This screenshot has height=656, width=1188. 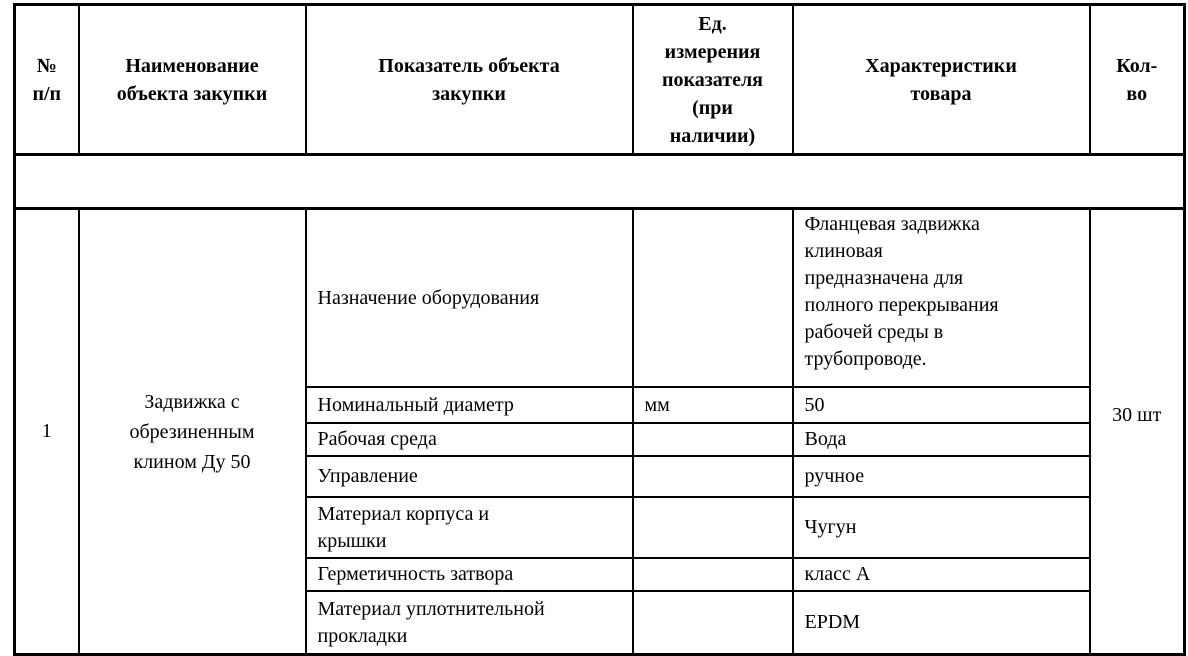 What do you see at coordinates (192, 79) in the screenshot?
I see `header-cell-item-name: Наименование объекта закупки` at bounding box center [192, 79].